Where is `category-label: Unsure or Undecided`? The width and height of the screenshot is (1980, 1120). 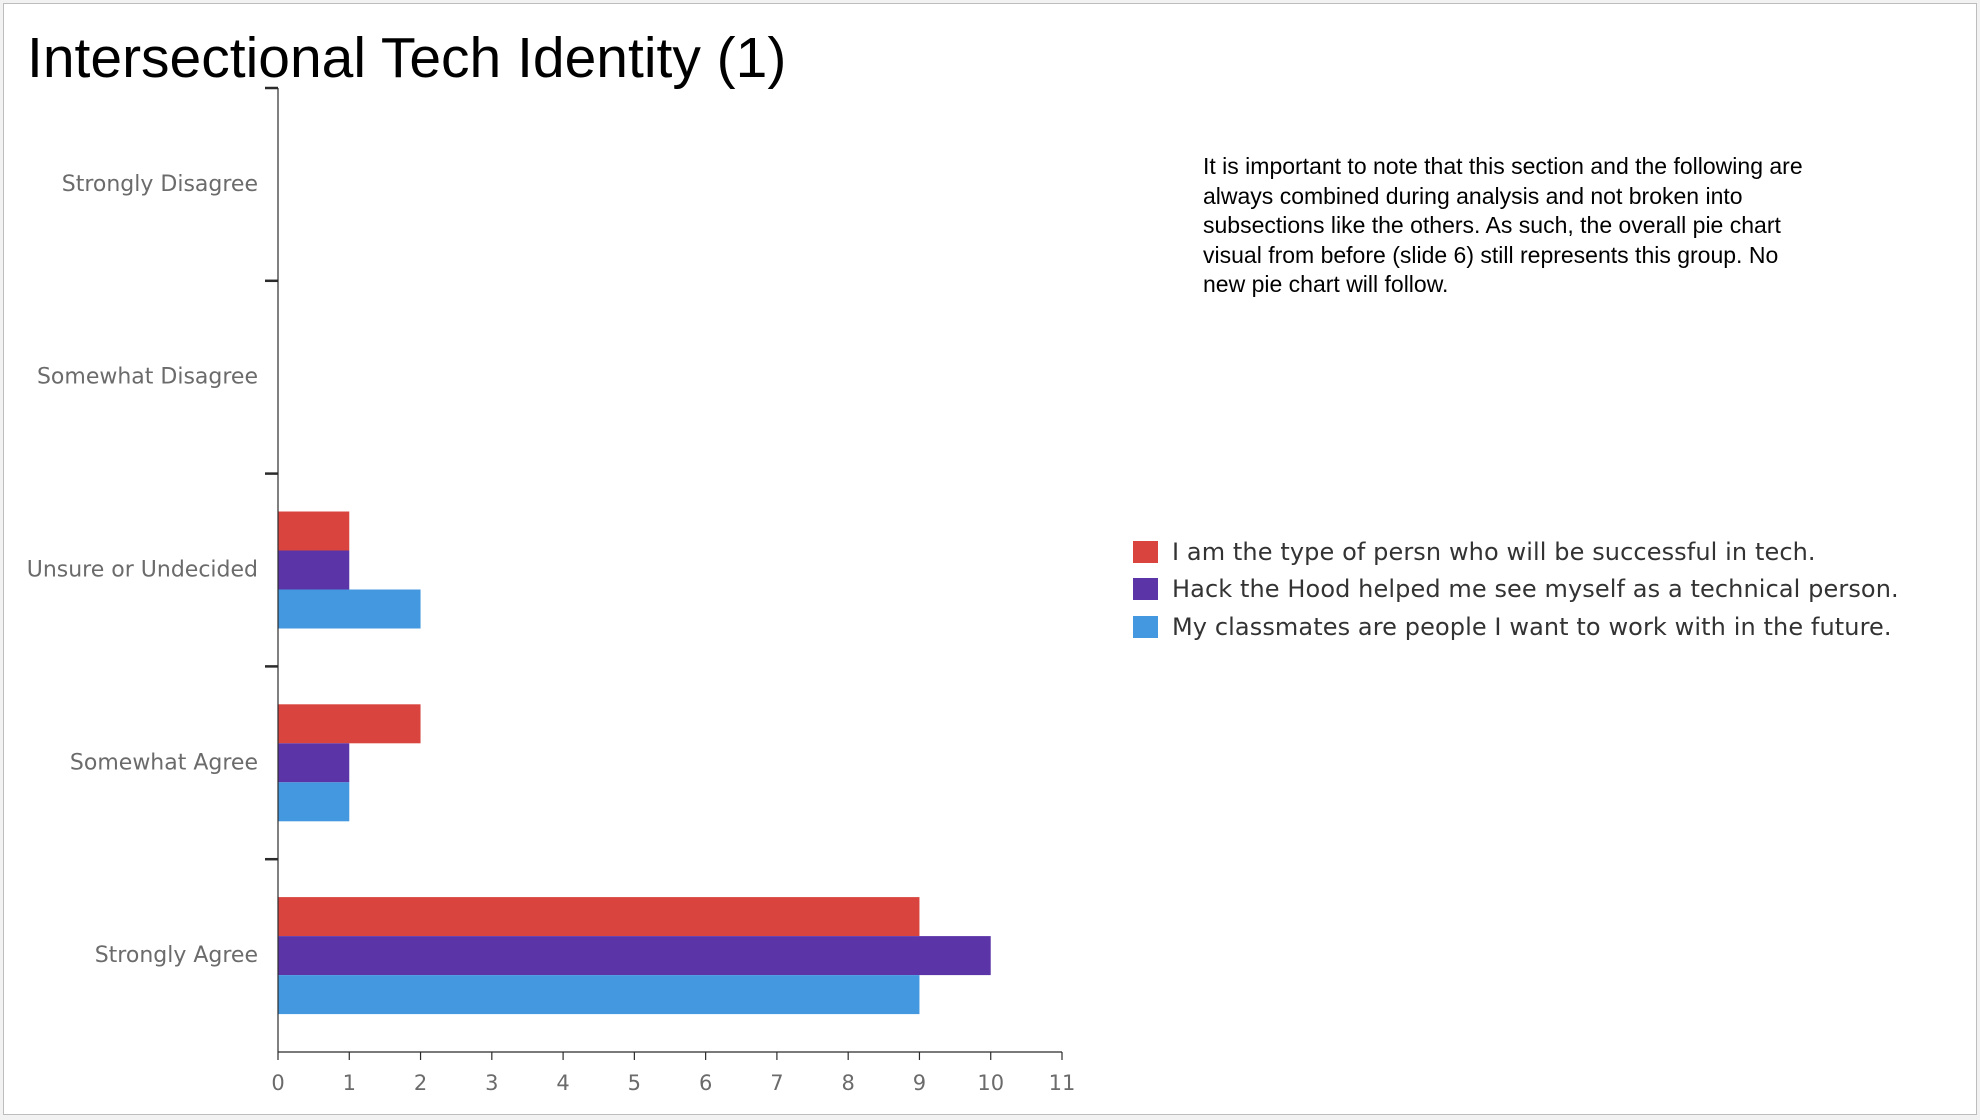
category-label: Unsure or Undecided is located at coordinates (142, 570).